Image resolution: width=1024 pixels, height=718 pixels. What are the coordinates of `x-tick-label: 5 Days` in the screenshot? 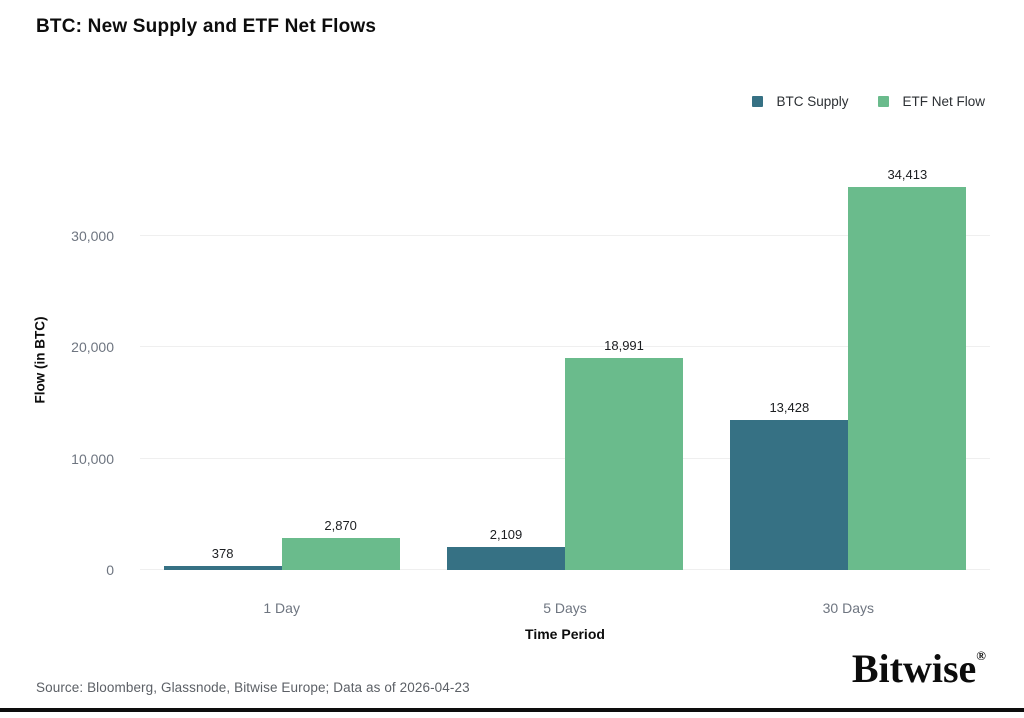 It's located at (565, 608).